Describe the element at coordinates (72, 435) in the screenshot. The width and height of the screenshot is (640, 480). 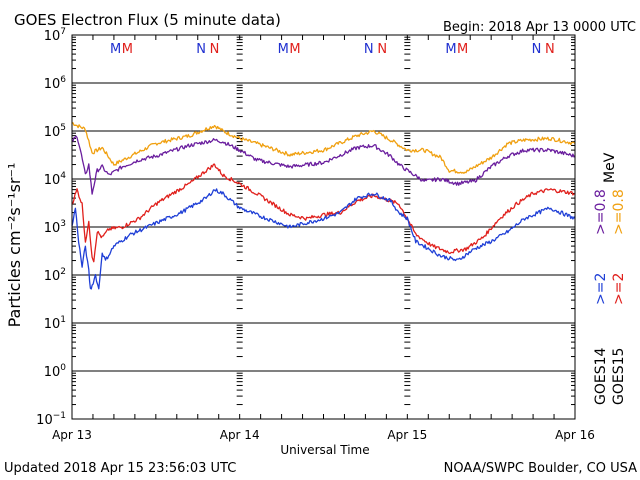
I see `x-tick-label: Apr 13` at that location.